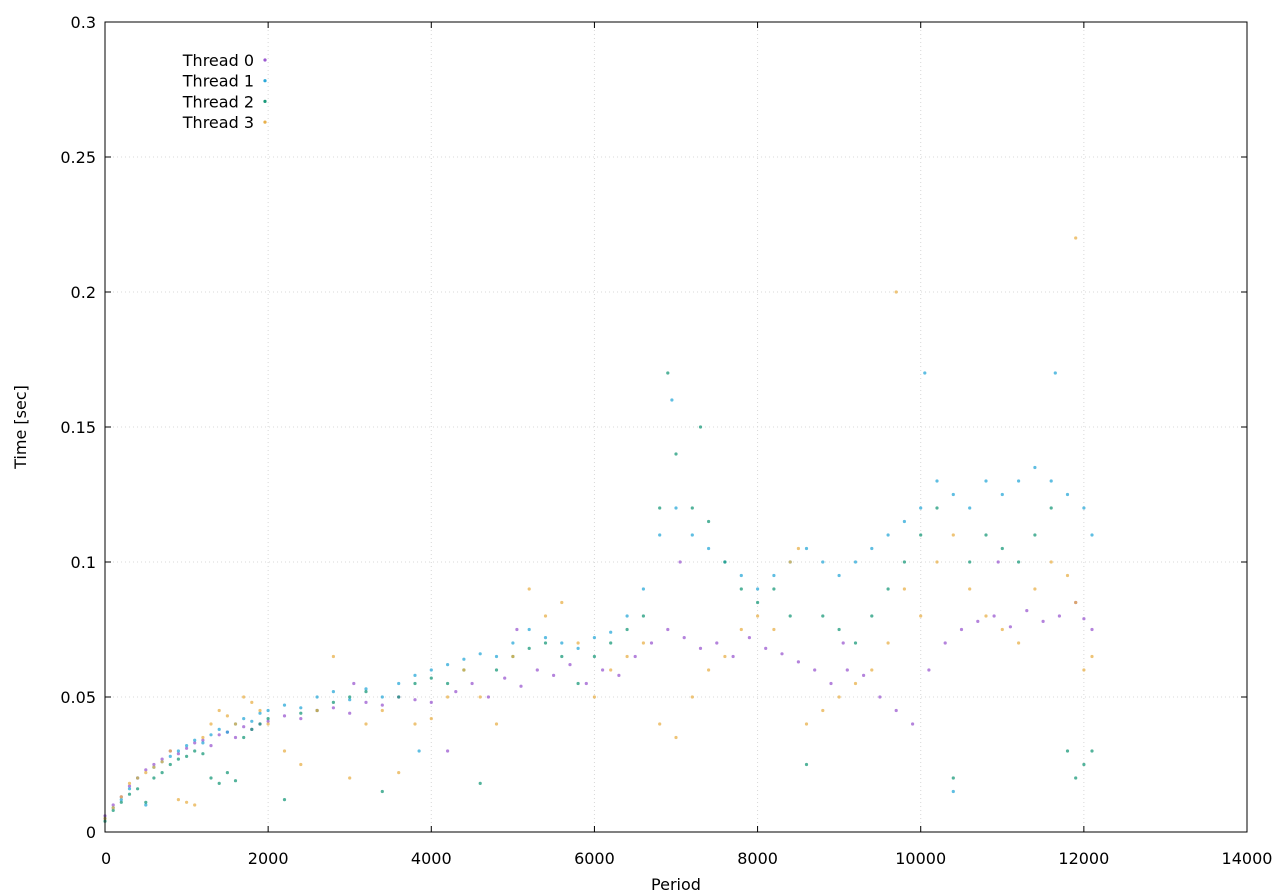  I want to click on x-tick-label: 0, so click(106, 858).